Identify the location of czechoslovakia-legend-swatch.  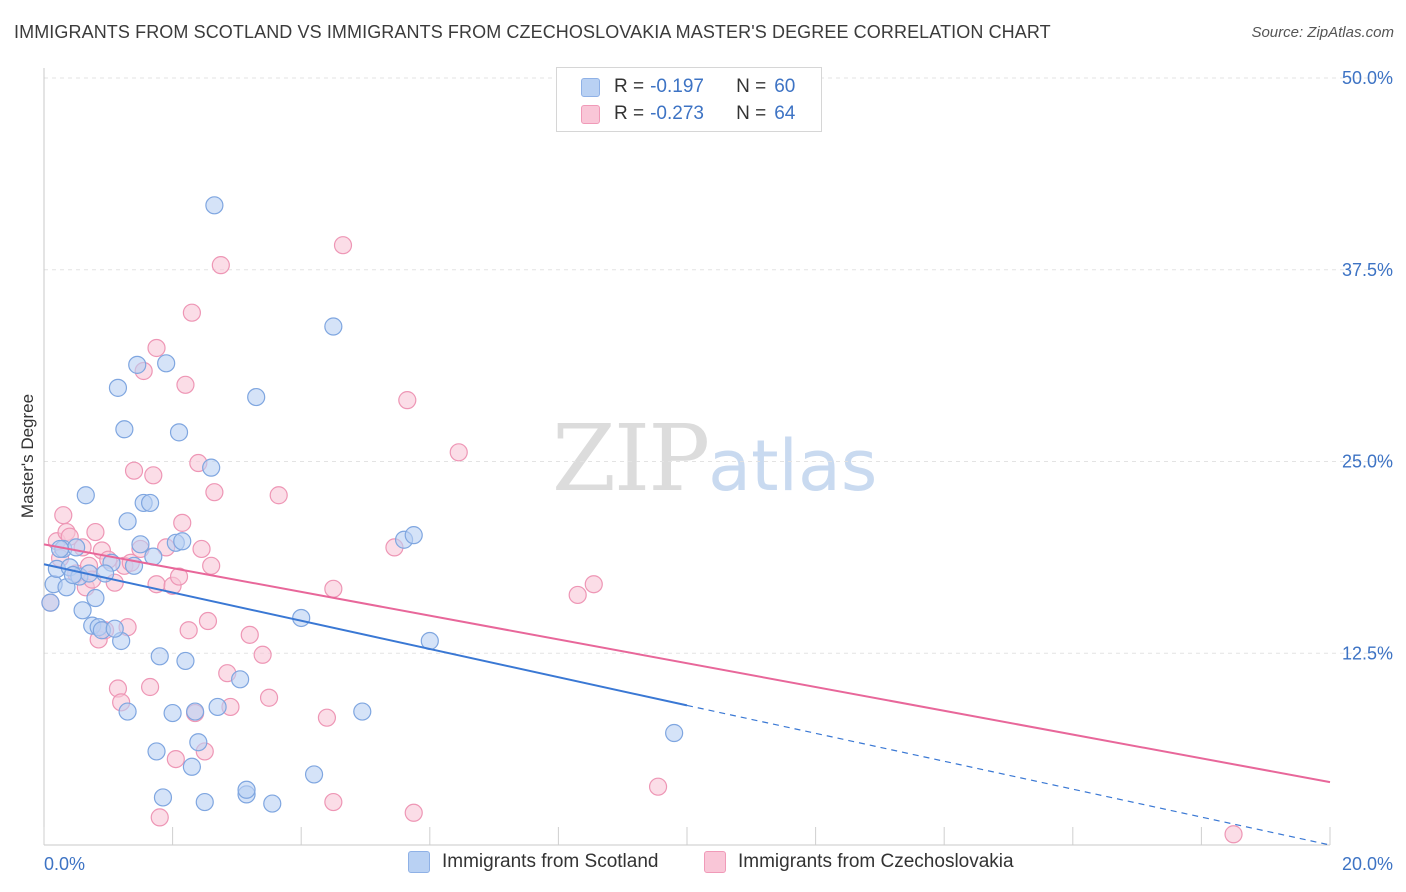
(715, 862).